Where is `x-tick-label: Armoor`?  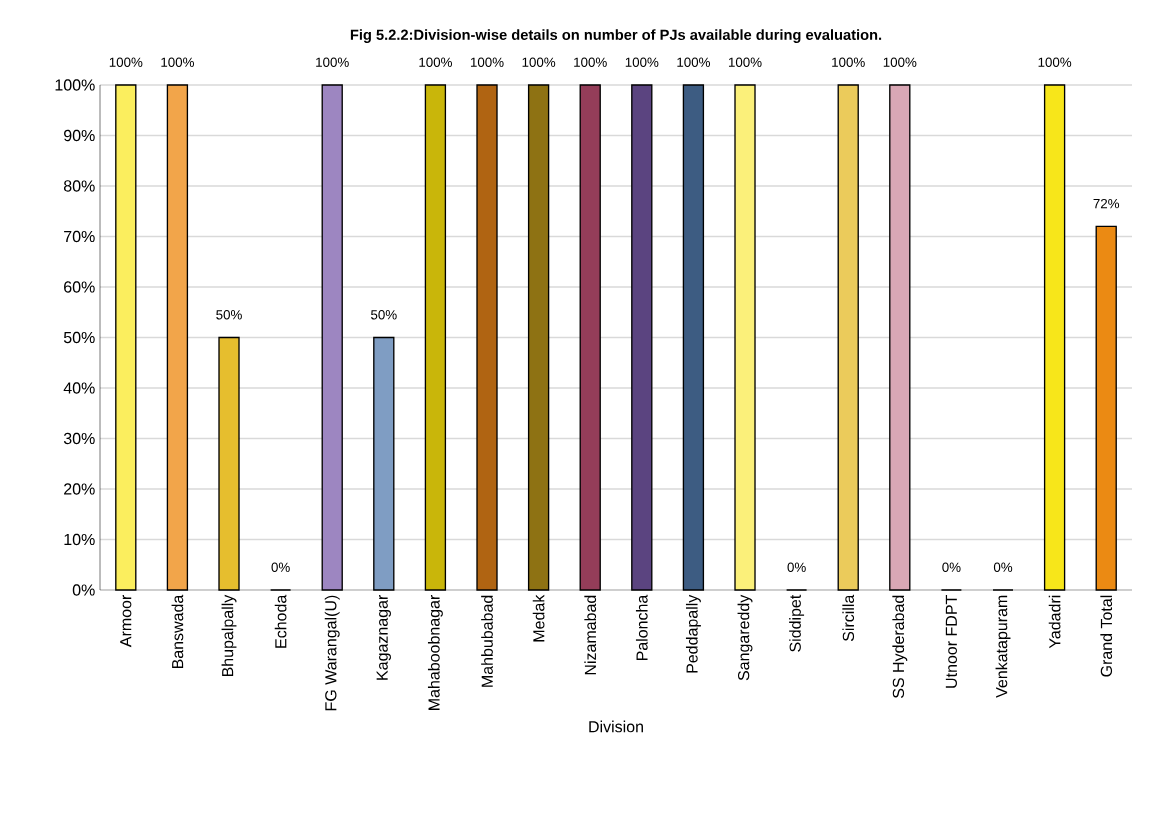 x-tick-label: Armoor is located at coordinates (126, 621).